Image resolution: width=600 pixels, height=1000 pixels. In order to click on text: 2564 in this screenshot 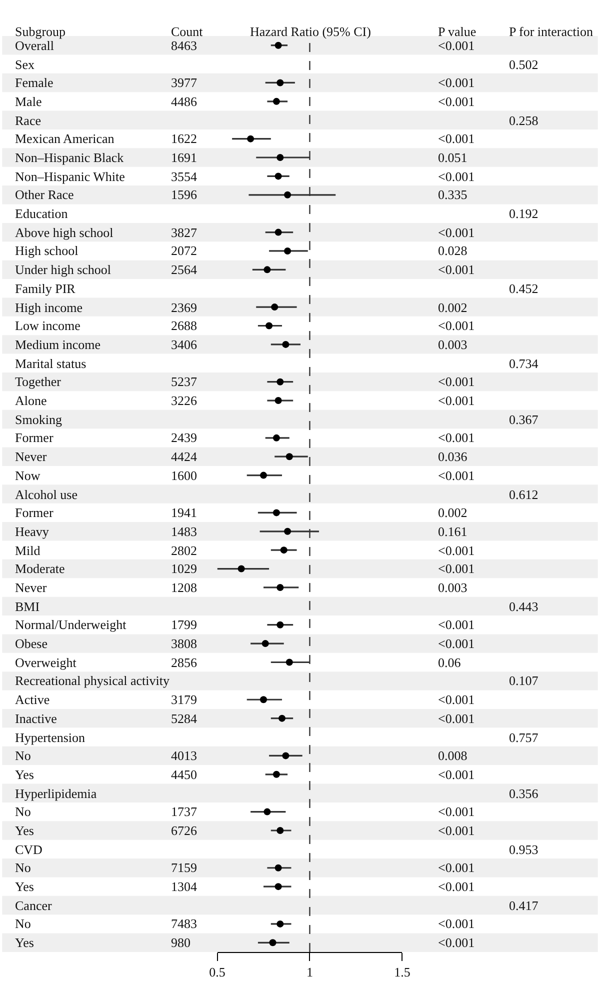, I will do `click(184, 269)`.